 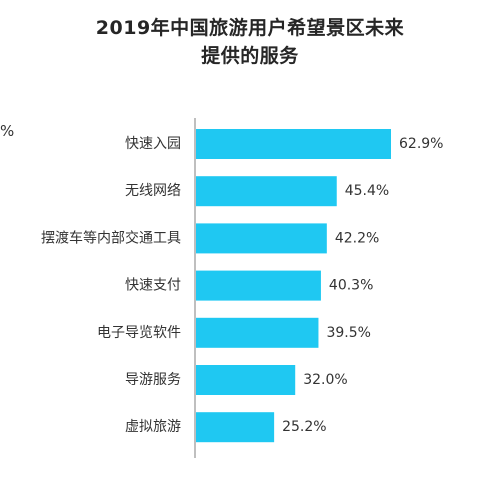 What do you see at coordinates (348, 333) in the screenshot?
I see `value-label-5: 39.5%` at bounding box center [348, 333].